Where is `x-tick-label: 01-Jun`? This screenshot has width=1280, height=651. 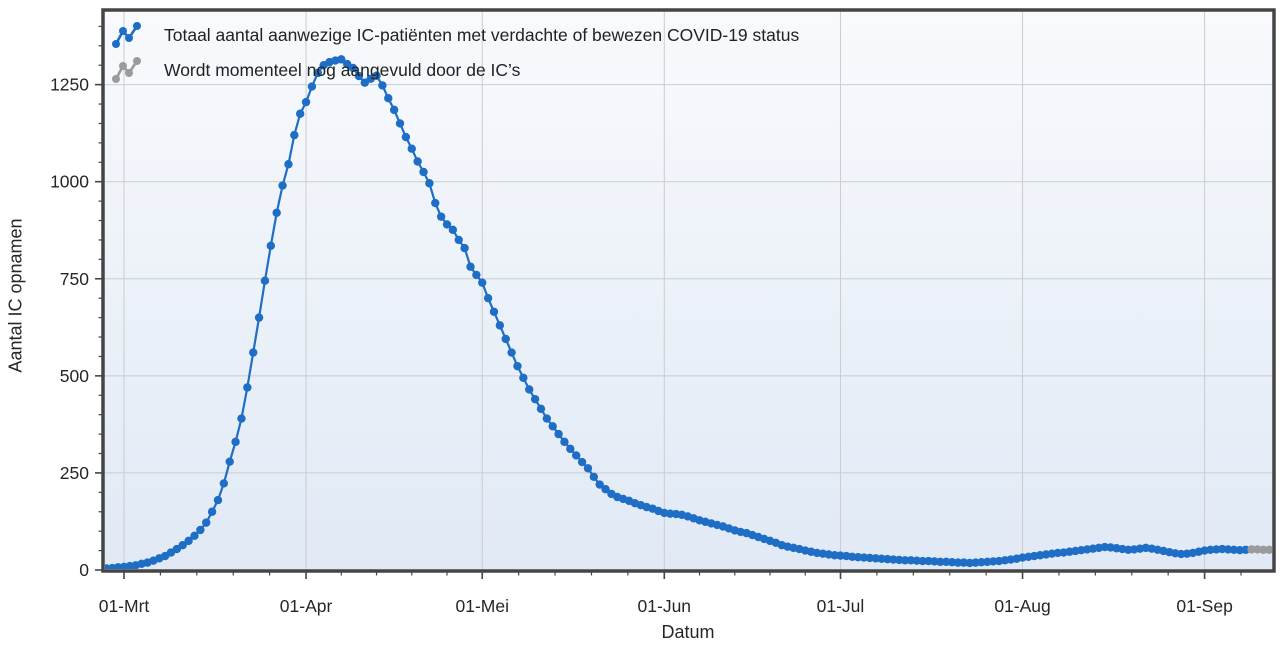 x-tick-label: 01-Jun is located at coordinates (665, 606).